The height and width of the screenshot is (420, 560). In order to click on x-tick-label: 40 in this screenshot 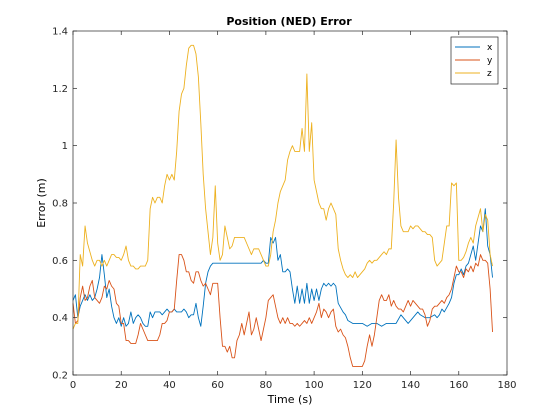, I will do `click(169, 385)`.